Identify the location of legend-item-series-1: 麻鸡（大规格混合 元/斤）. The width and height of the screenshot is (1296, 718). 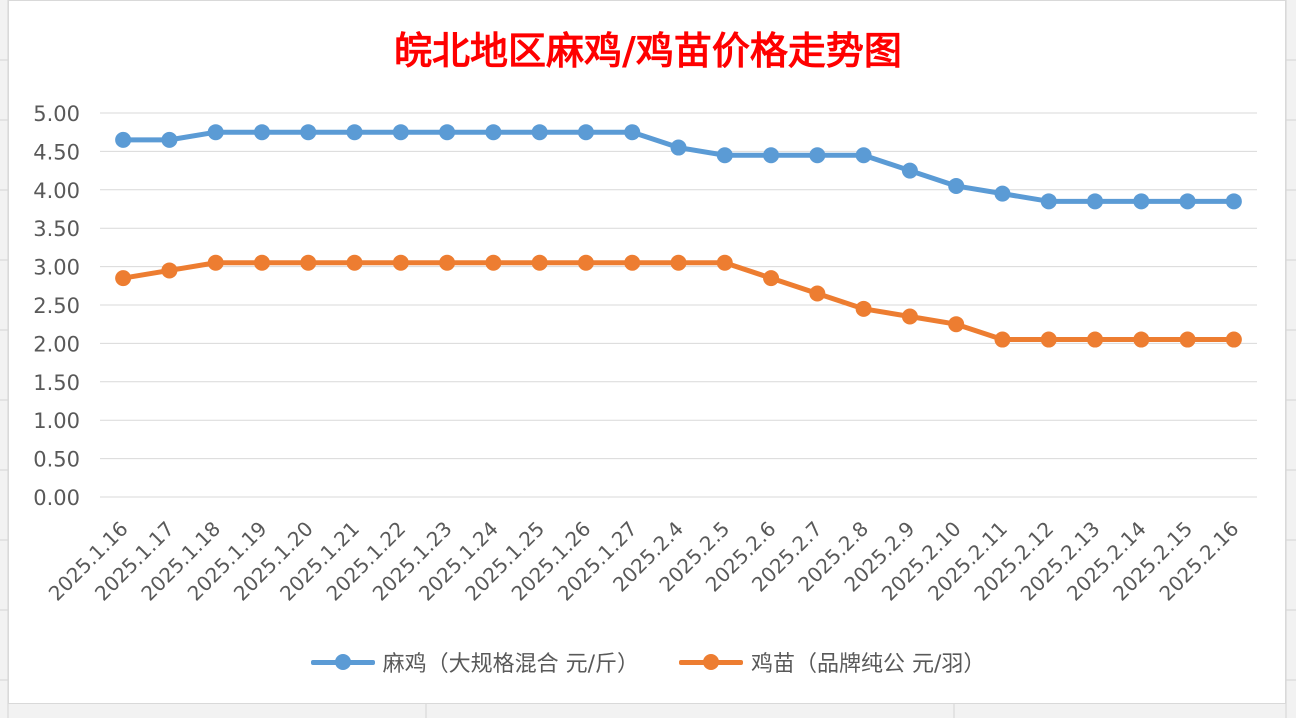
(474, 662).